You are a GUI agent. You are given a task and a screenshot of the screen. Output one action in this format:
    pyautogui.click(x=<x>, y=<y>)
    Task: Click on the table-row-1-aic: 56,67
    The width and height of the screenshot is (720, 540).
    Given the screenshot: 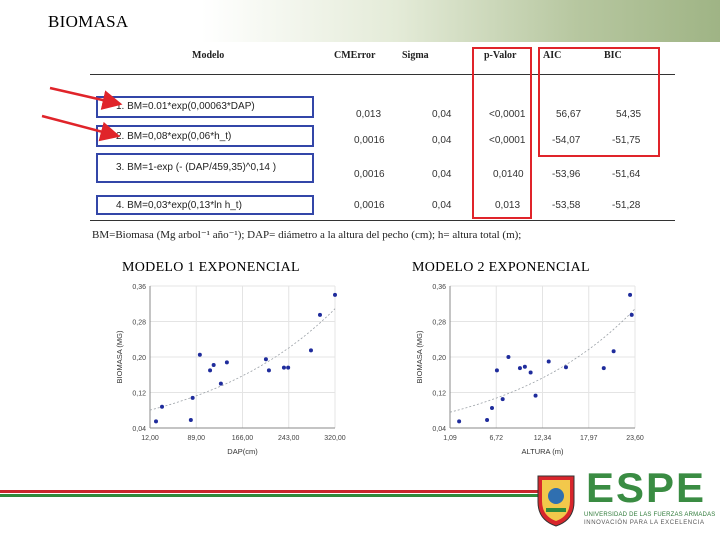 What is the action you would take?
    pyautogui.click(x=569, y=114)
    